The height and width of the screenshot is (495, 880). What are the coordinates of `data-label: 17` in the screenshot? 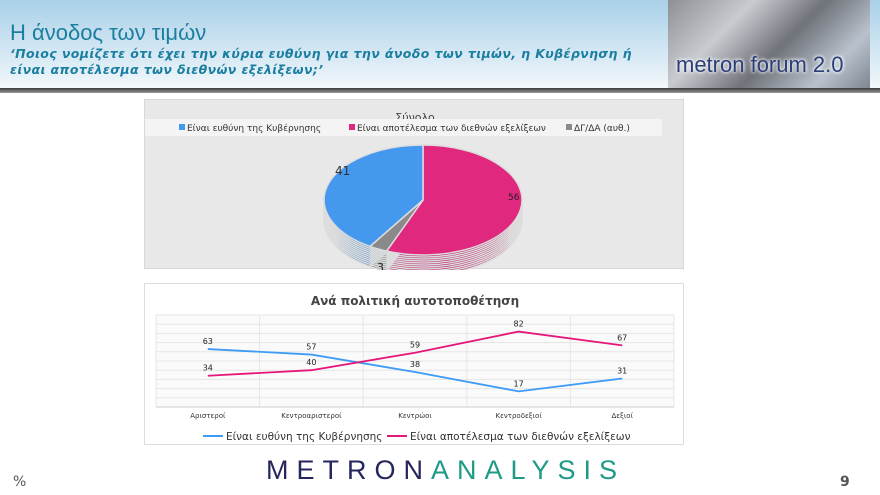 It's located at (519, 383).